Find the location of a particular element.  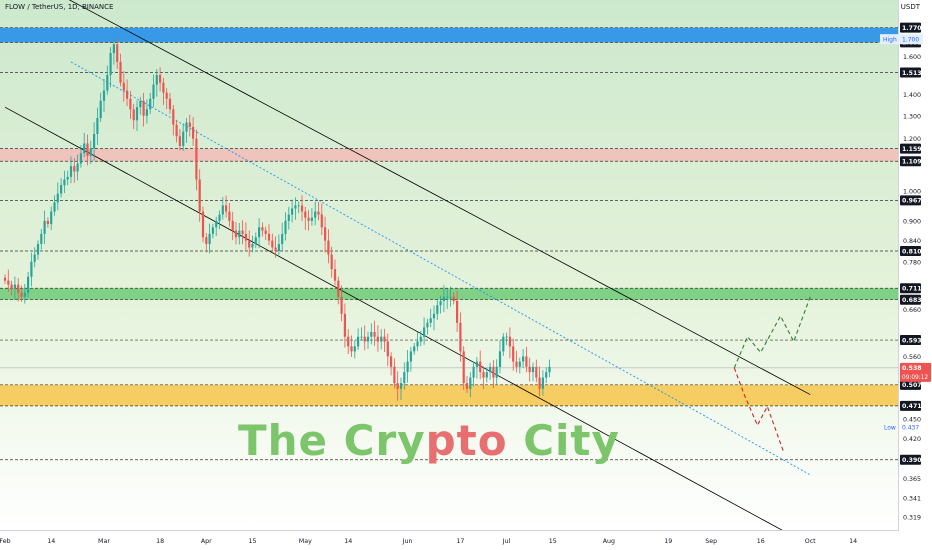

y-tick-label: 1.200 is located at coordinates (912, 139).